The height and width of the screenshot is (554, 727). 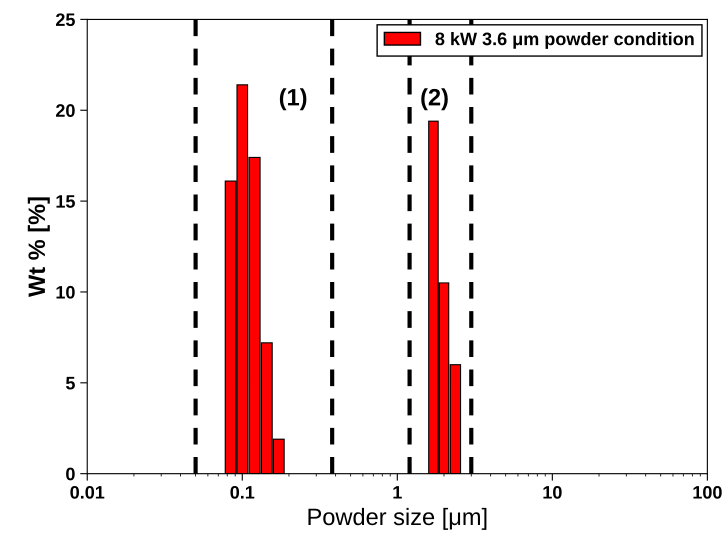 What do you see at coordinates (434, 99) in the screenshot?
I see `annotation: (2)` at bounding box center [434, 99].